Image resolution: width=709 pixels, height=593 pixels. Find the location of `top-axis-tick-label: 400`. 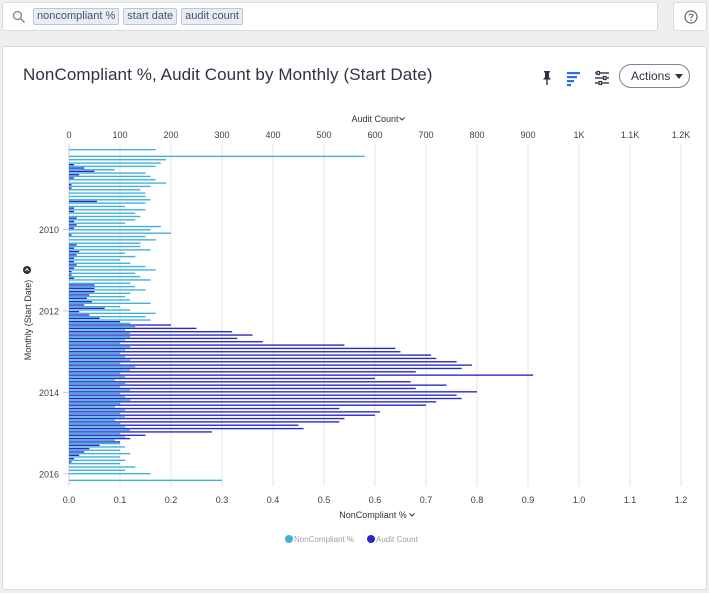

top-axis-tick-label: 400 is located at coordinates (272, 135).